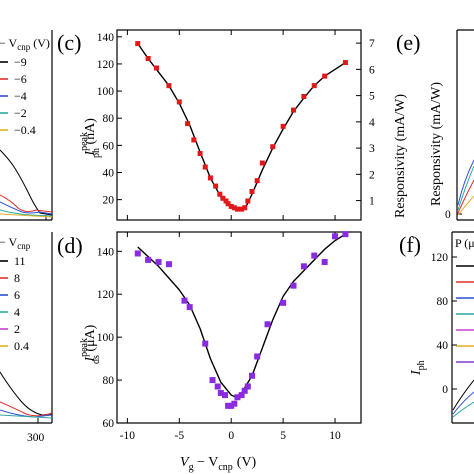 This screenshot has width=474, height=474. What do you see at coordinates (21, 346) in the screenshot?
I see `legend-label: 0.4` at bounding box center [21, 346].